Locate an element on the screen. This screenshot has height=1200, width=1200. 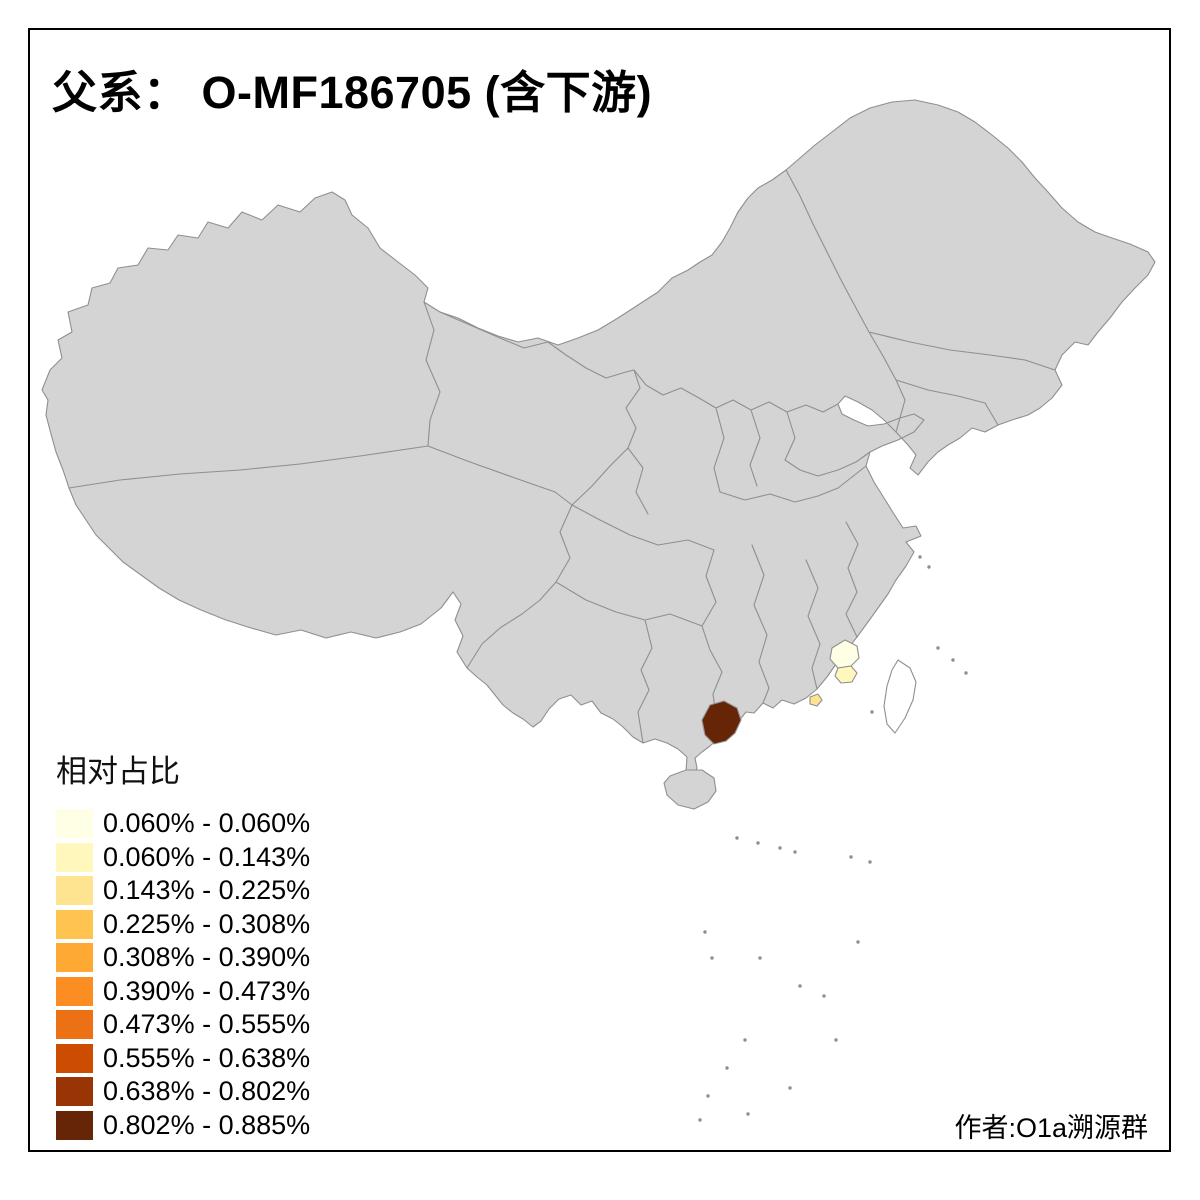
legend-item: 0.143% - 0.225% is located at coordinates (183, 891).